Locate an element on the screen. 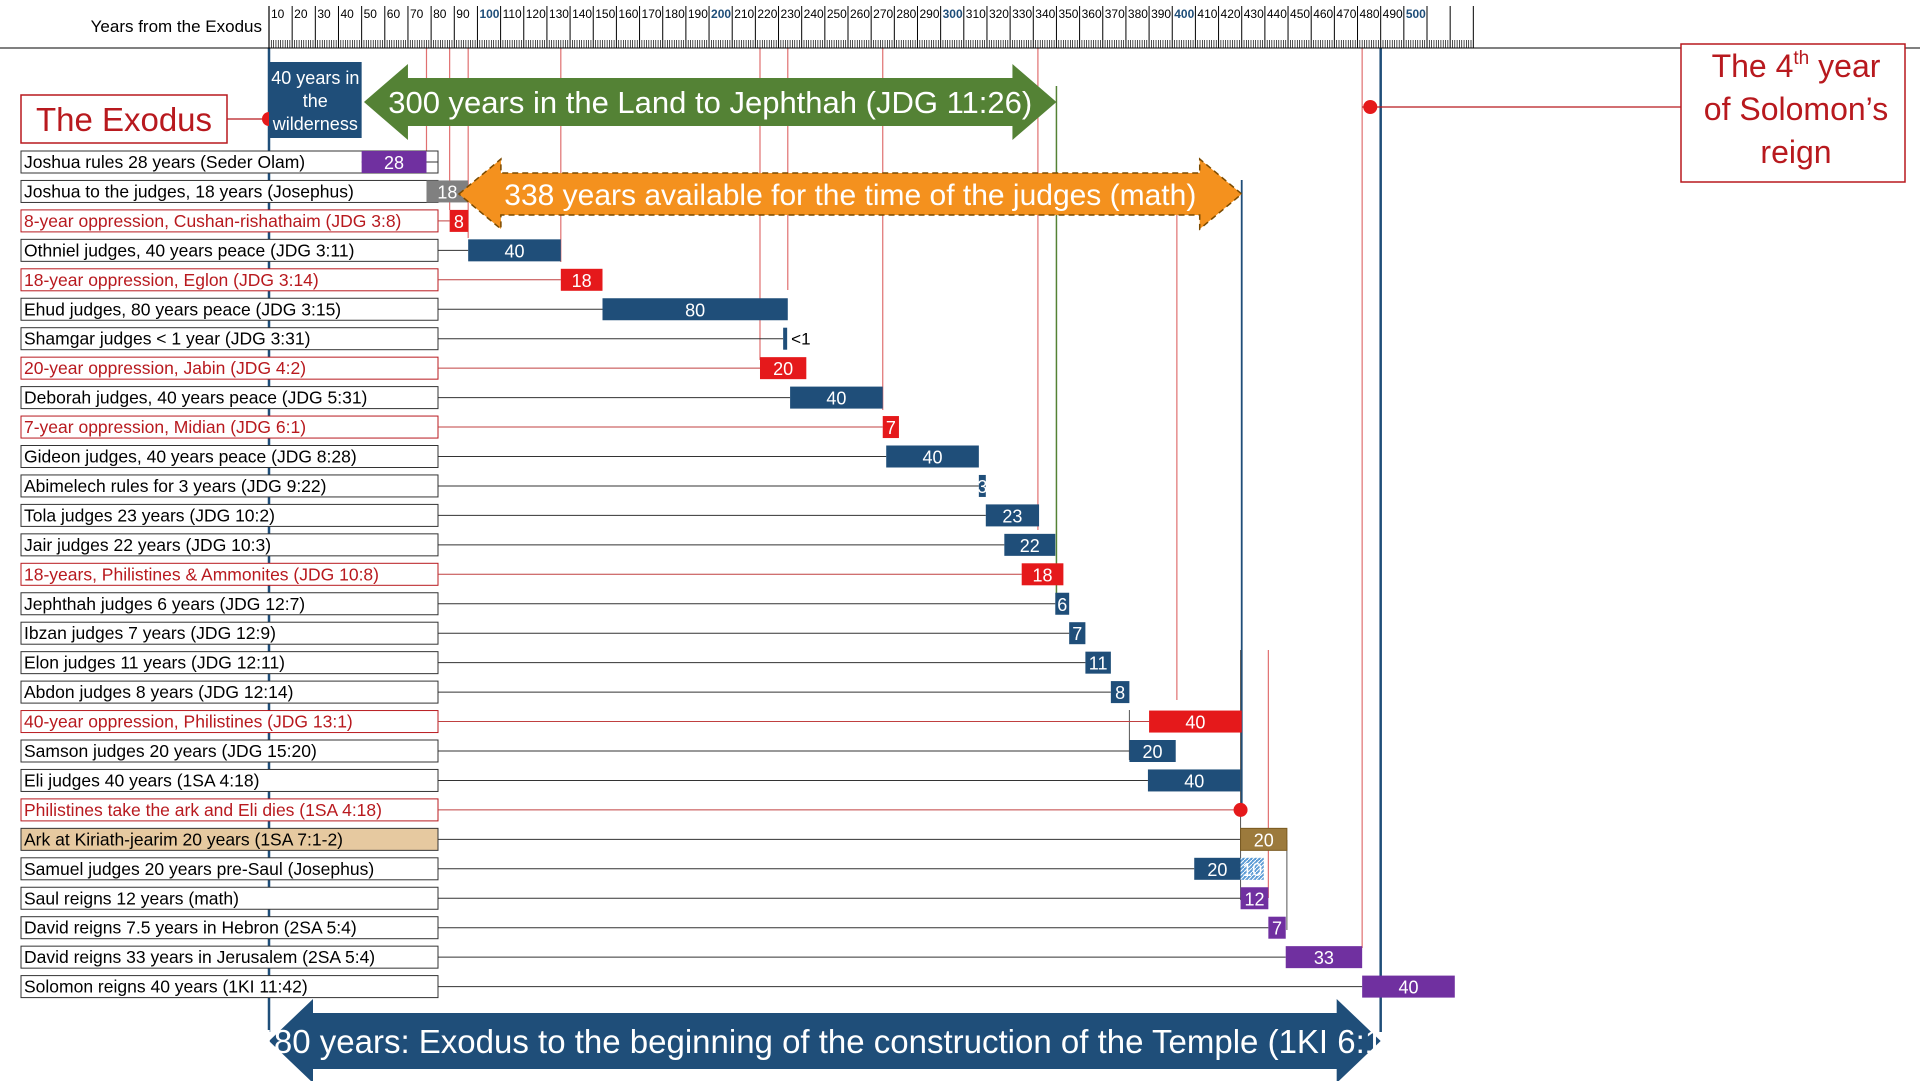  solomon-callout-line1: The 4th year is located at coordinates (1796, 66).